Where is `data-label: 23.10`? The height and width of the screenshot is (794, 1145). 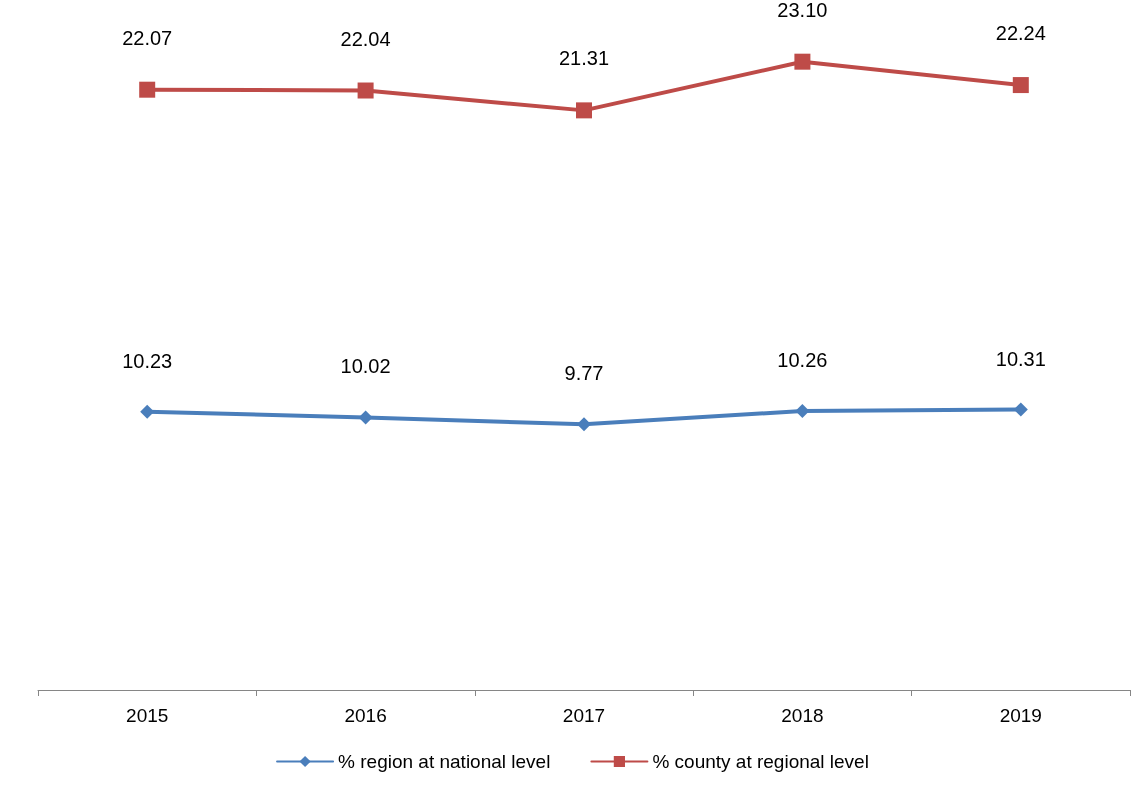
data-label: 23.10 is located at coordinates (802, 10).